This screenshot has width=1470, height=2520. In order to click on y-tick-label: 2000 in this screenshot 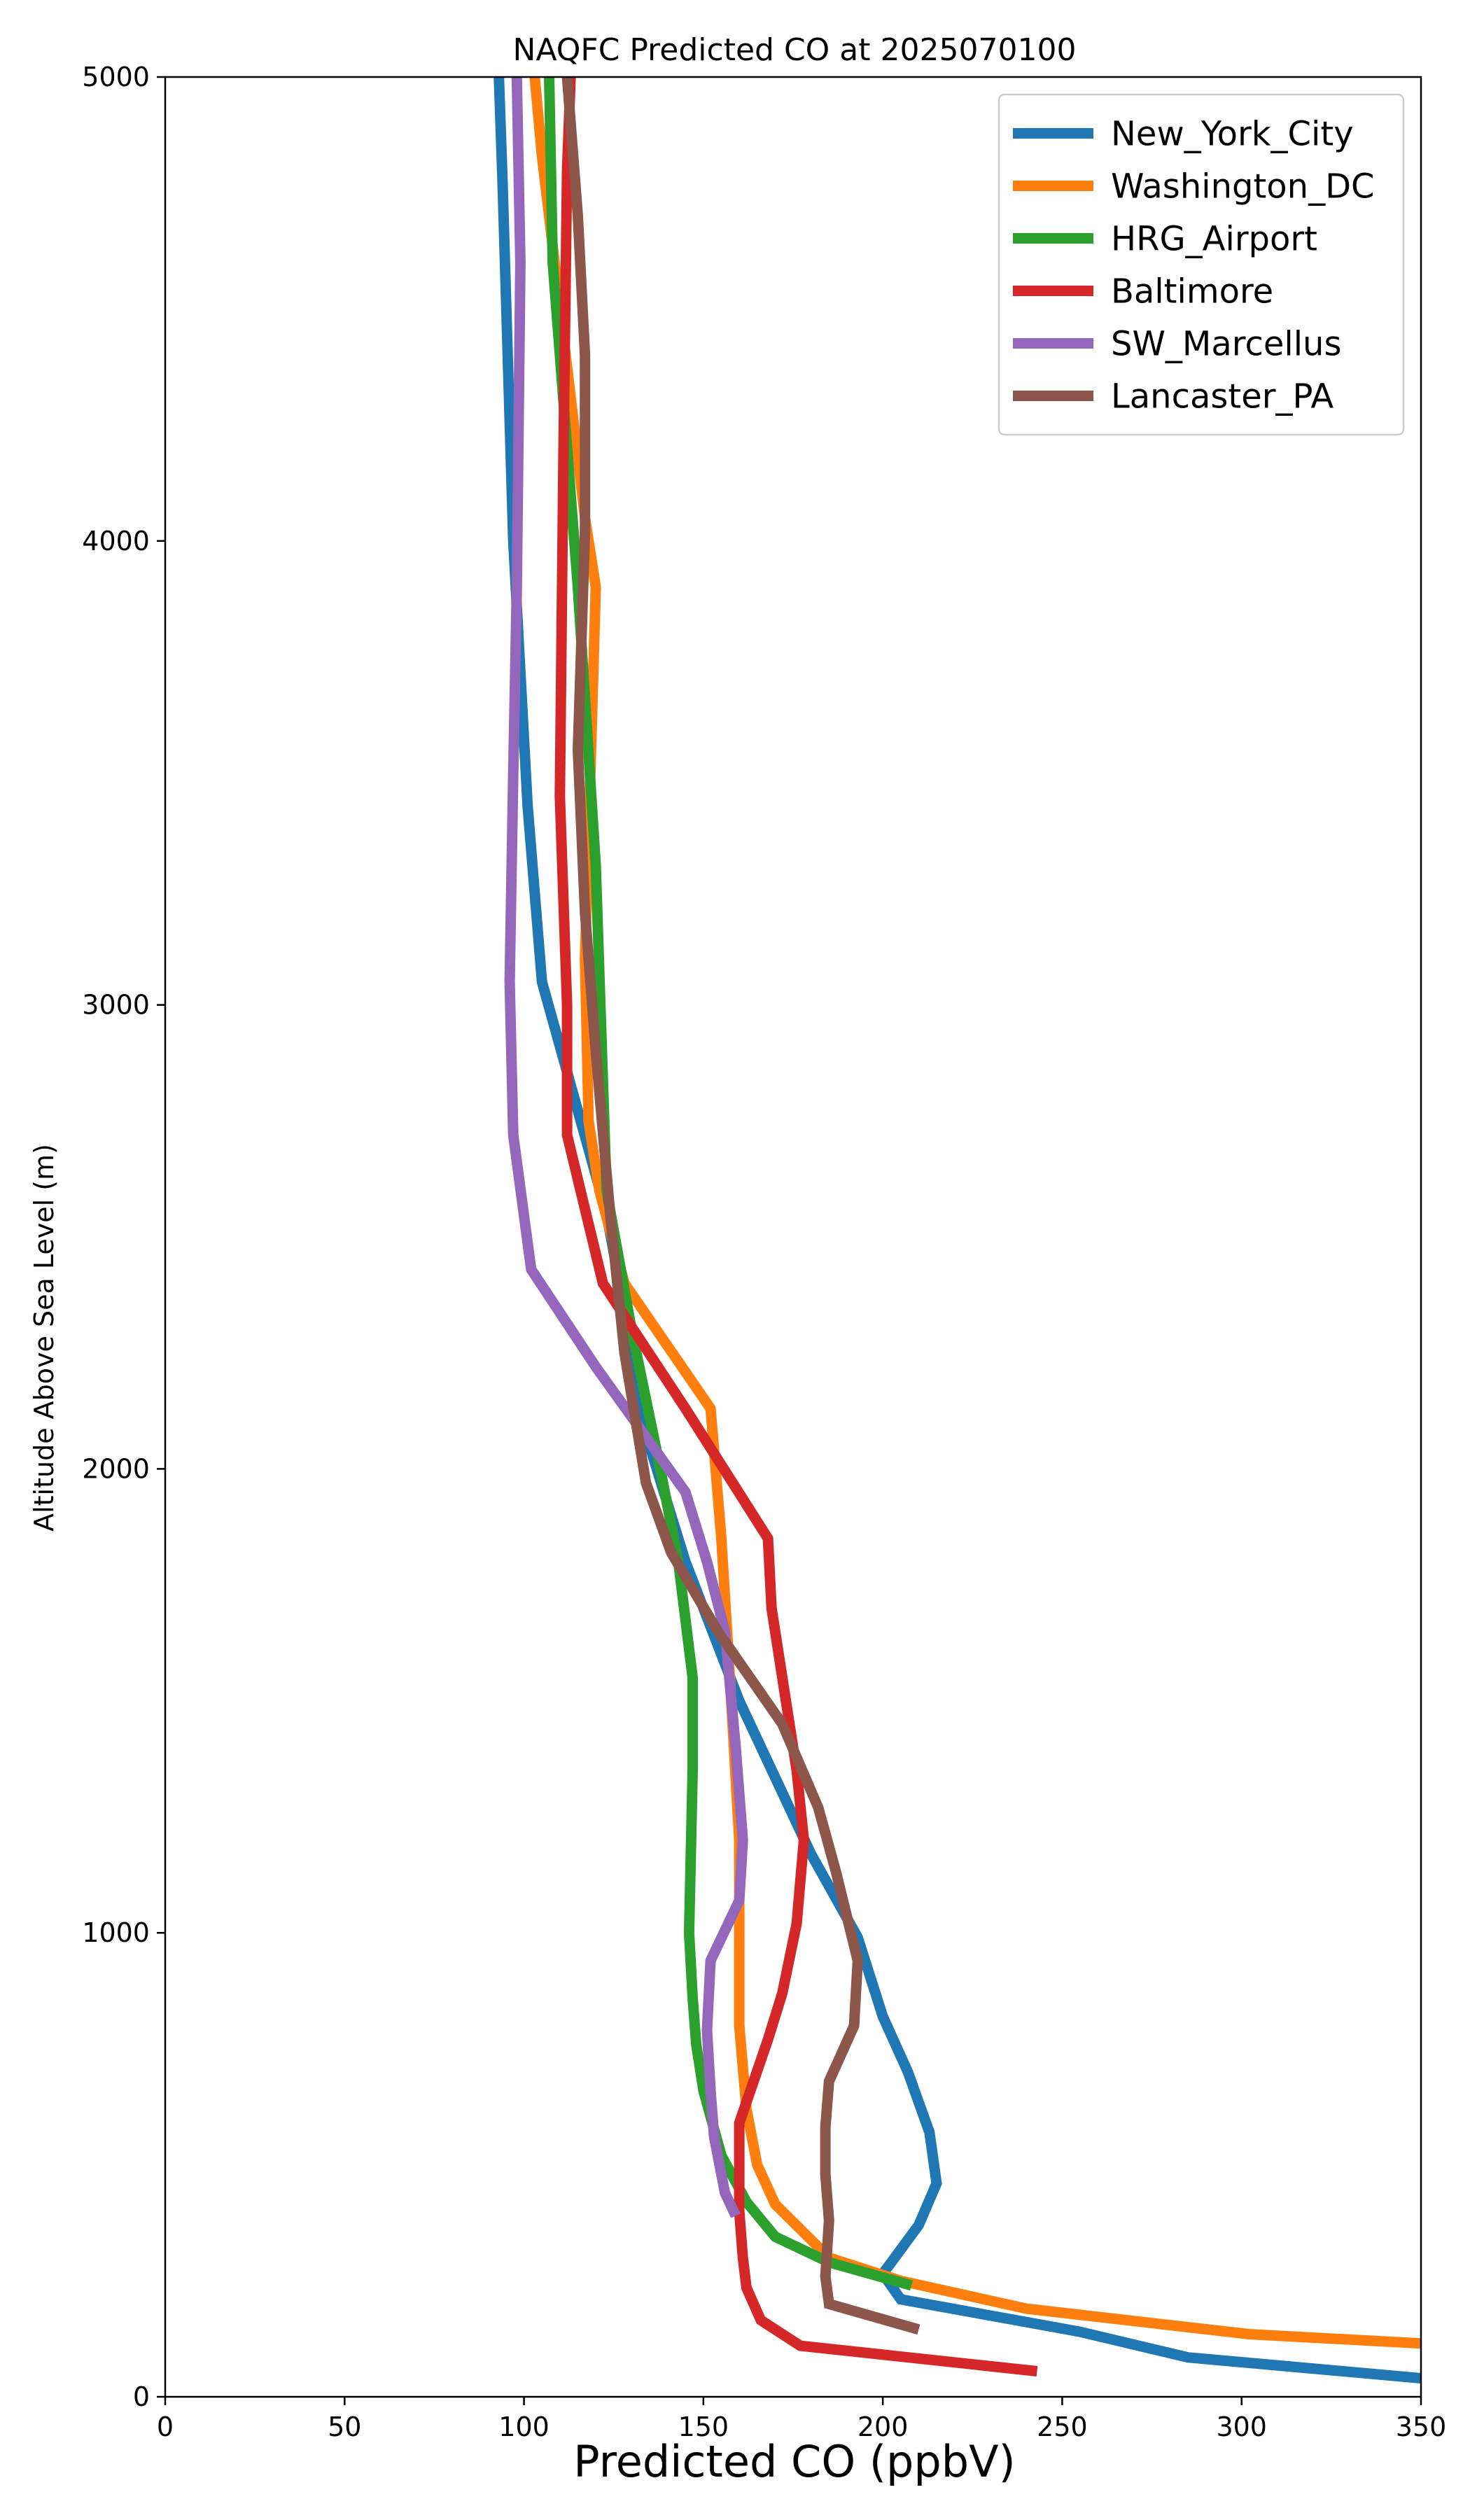, I will do `click(116, 1468)`.